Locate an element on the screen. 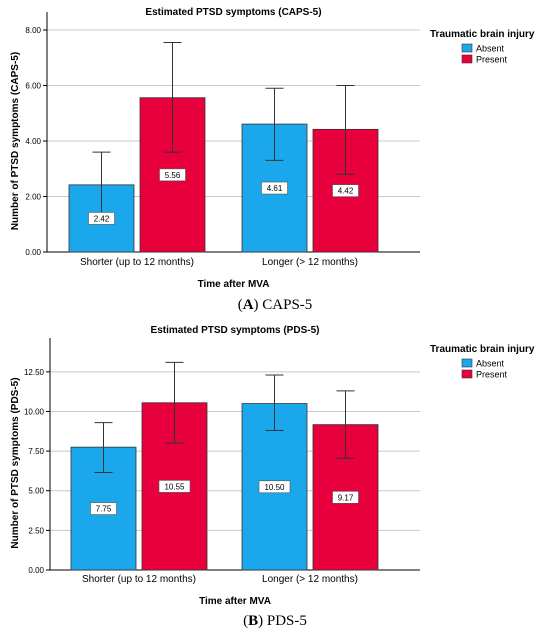 Image resolution: width=550 pixels, height=637 pixels. panel-b-y-tick-label: 2.50 is located at coordinates (36, 530).